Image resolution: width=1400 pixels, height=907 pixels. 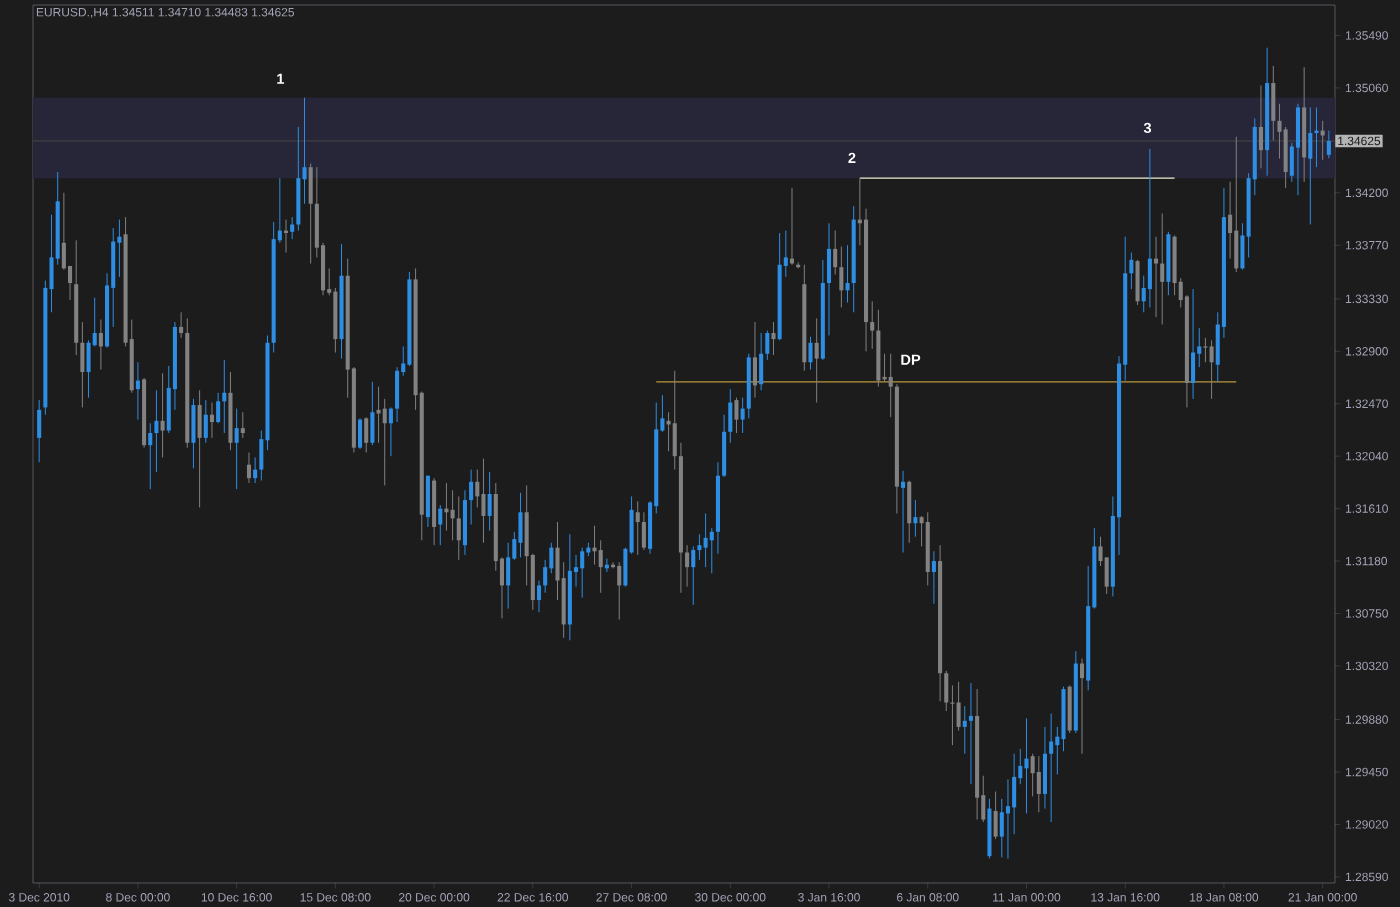 What do you see at coordinates (1322, 897) in the screenshot?
I see `x-tick-label: 21 Jan 00:00` at bounding box center [1322, 897].